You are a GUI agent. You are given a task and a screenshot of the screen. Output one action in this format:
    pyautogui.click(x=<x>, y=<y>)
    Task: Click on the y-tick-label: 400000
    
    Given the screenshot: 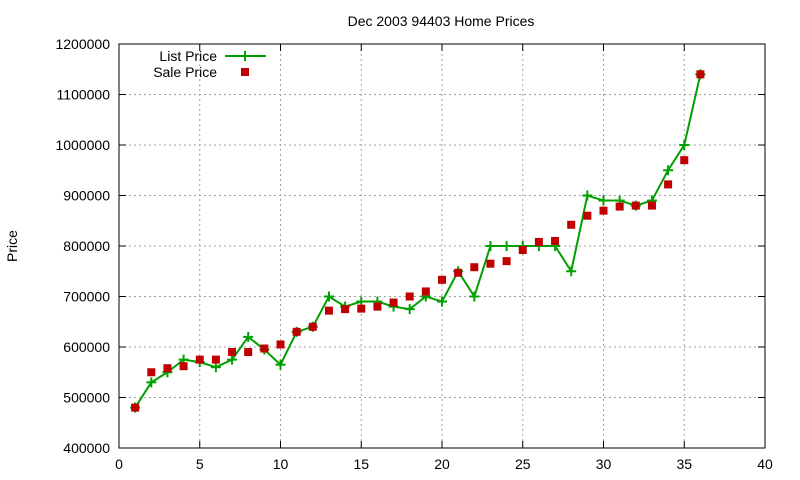 What is the action you would take?
    pyautogui.click(x=86, y=448)
    